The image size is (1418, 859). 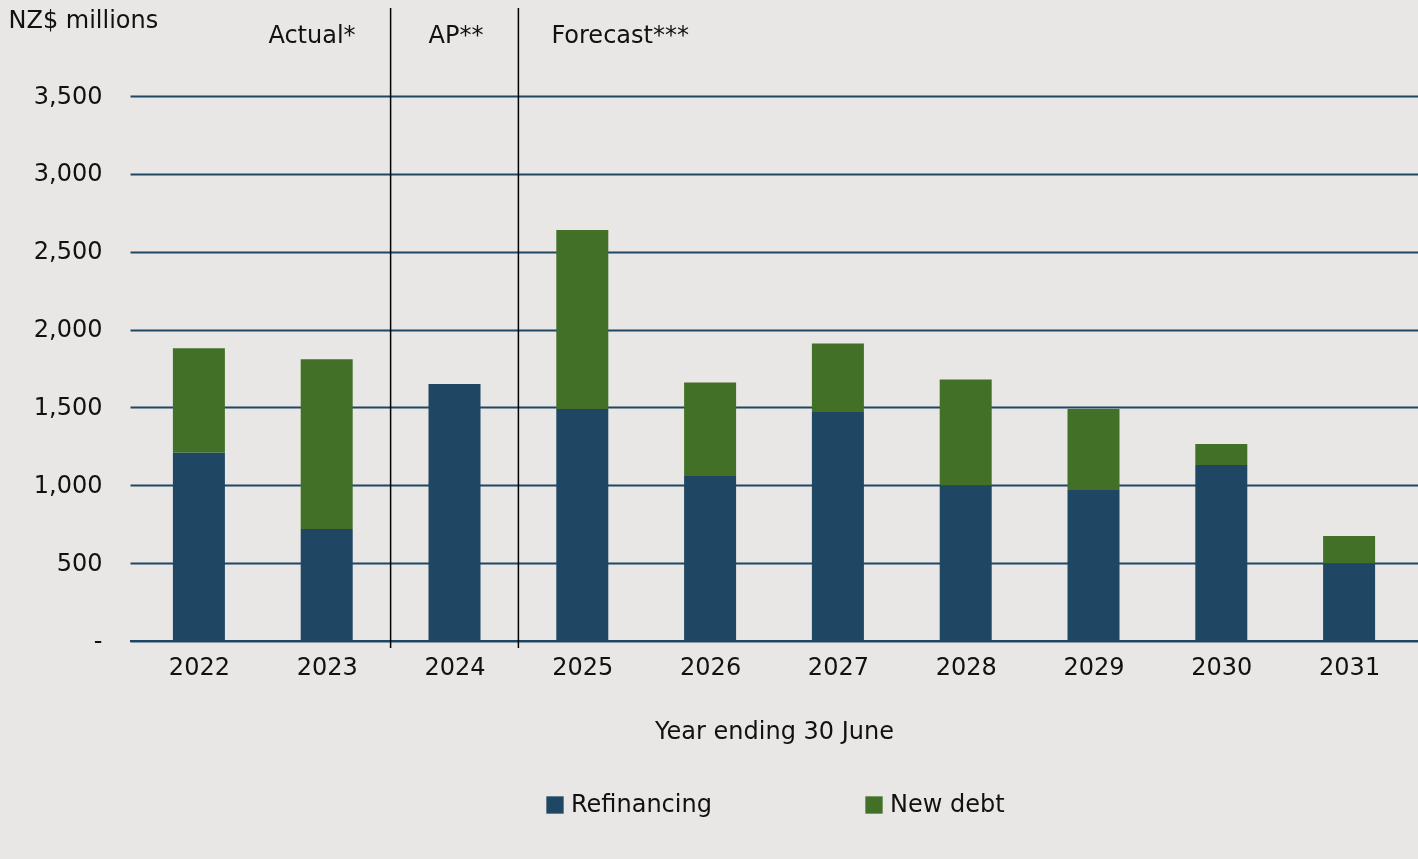 I want to click on y-tick-label: 3,000, so click(x=68, y=173).